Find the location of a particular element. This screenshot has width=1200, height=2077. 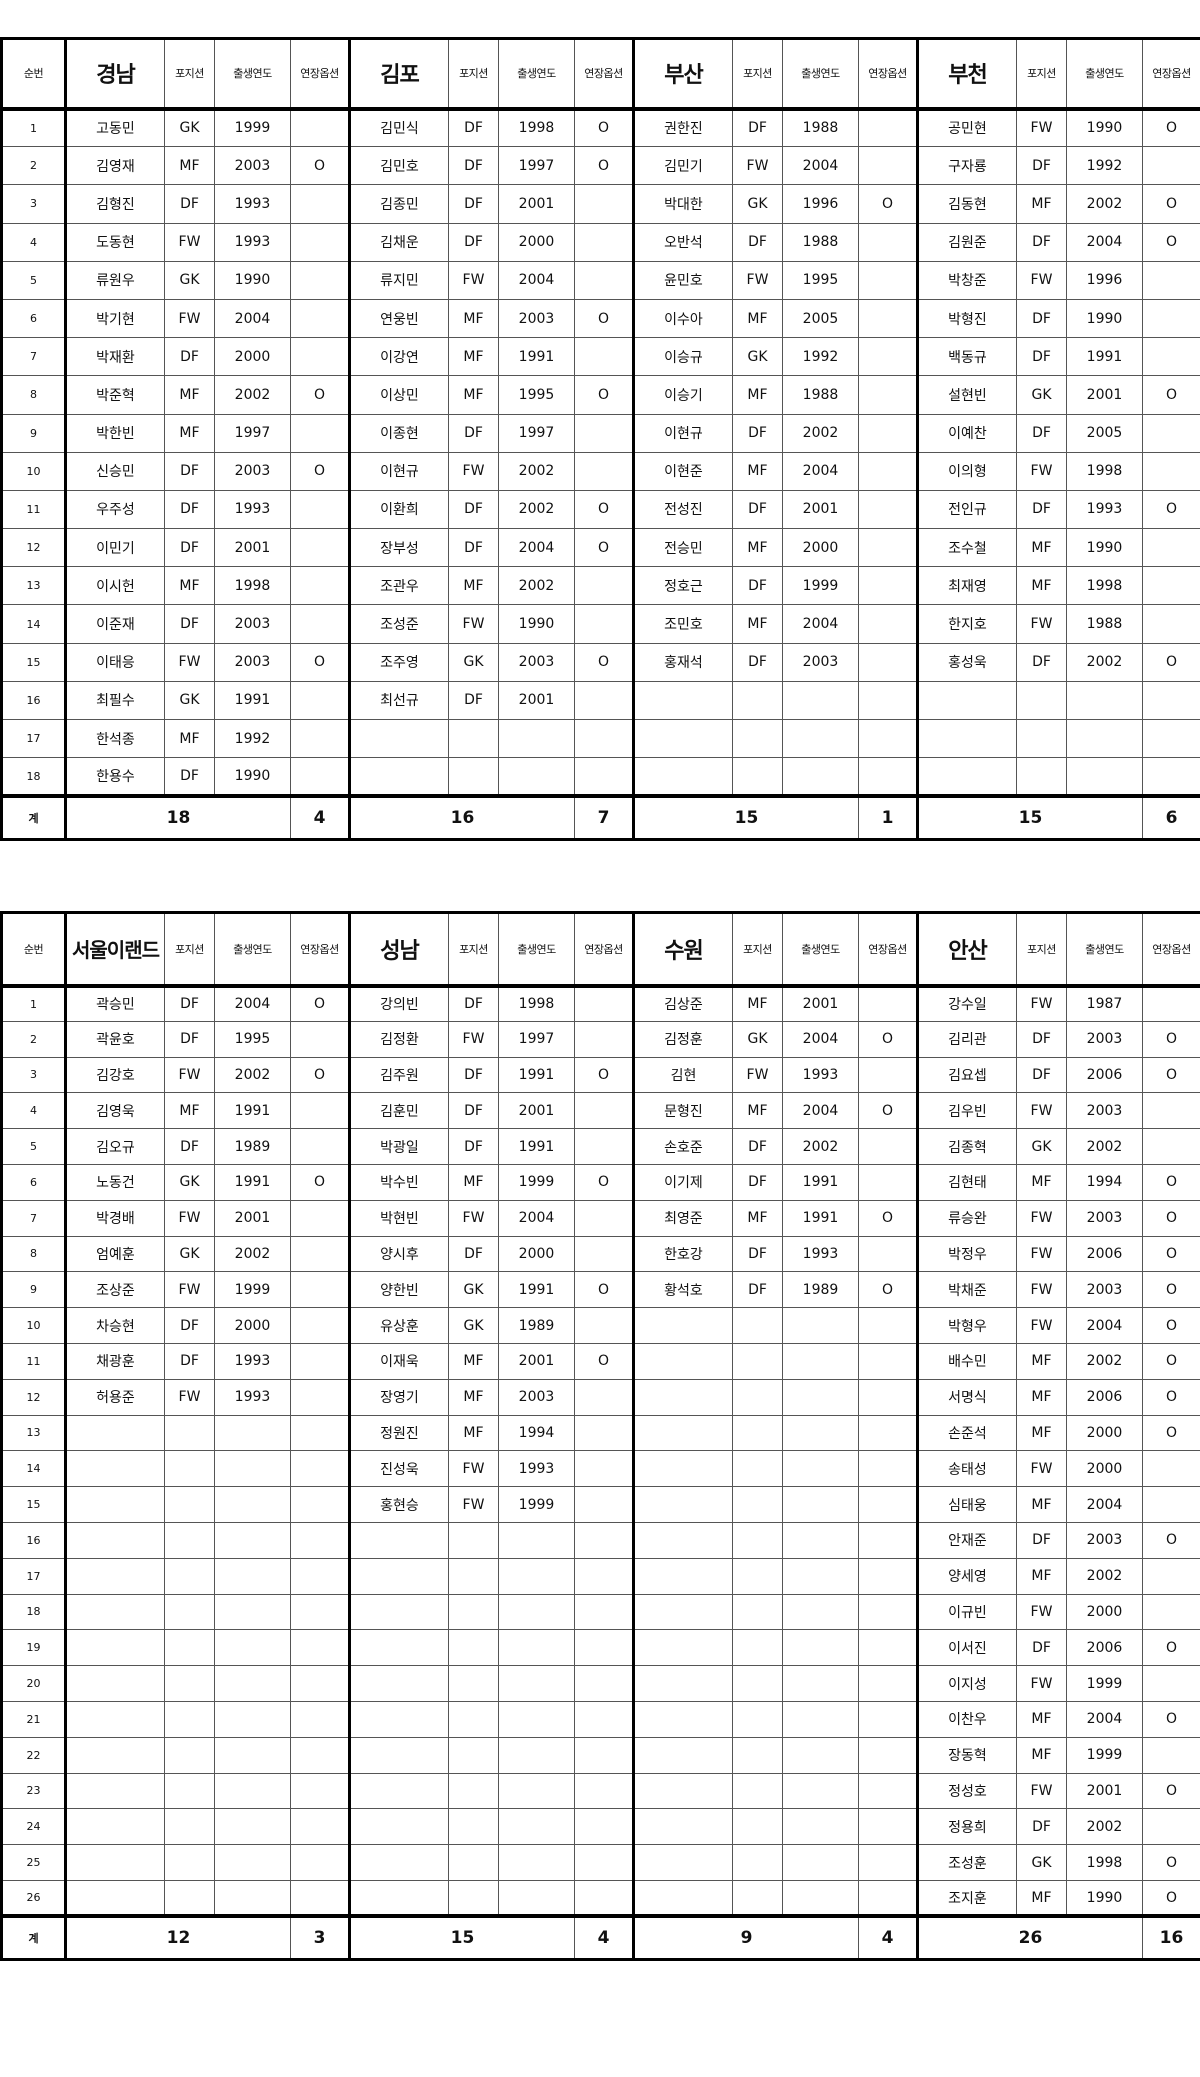

player-birth-year: 2000 is located at coordinates (536, 1254).